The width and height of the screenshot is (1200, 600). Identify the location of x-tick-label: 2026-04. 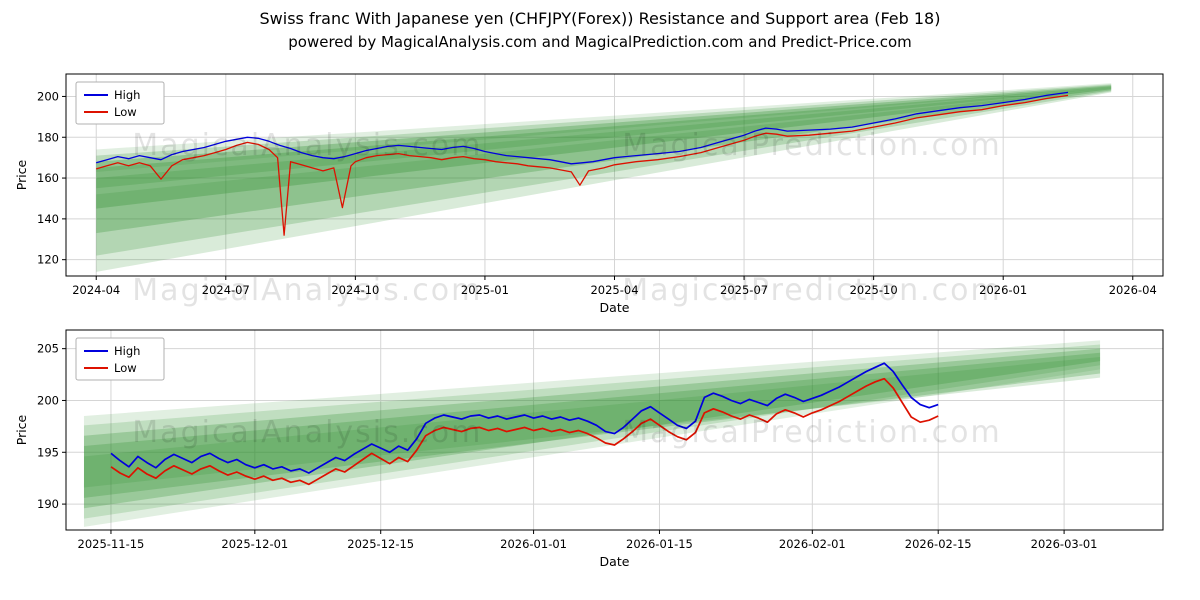
(1133, 290).